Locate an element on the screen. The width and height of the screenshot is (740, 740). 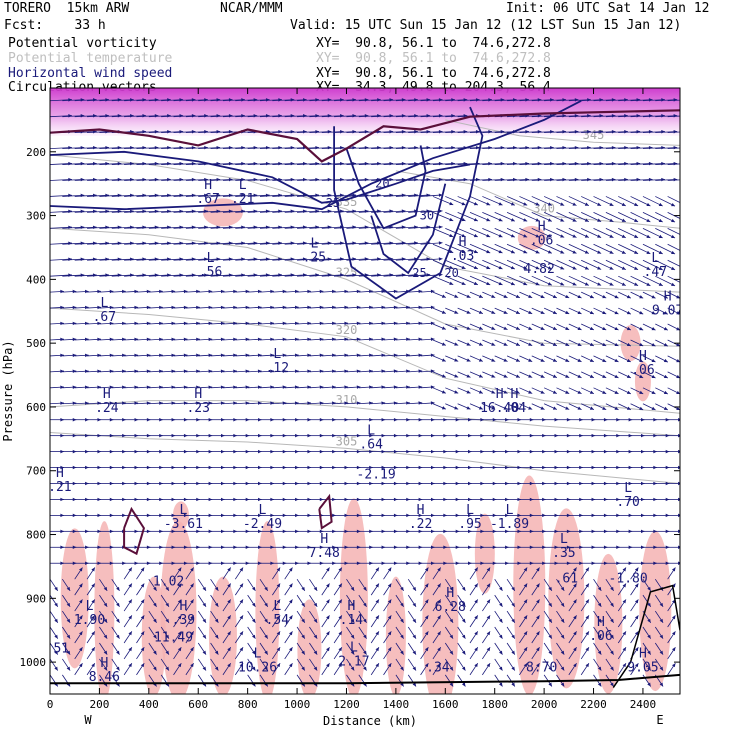
y-tick-label: 400 is located at coordinates (36, 279).